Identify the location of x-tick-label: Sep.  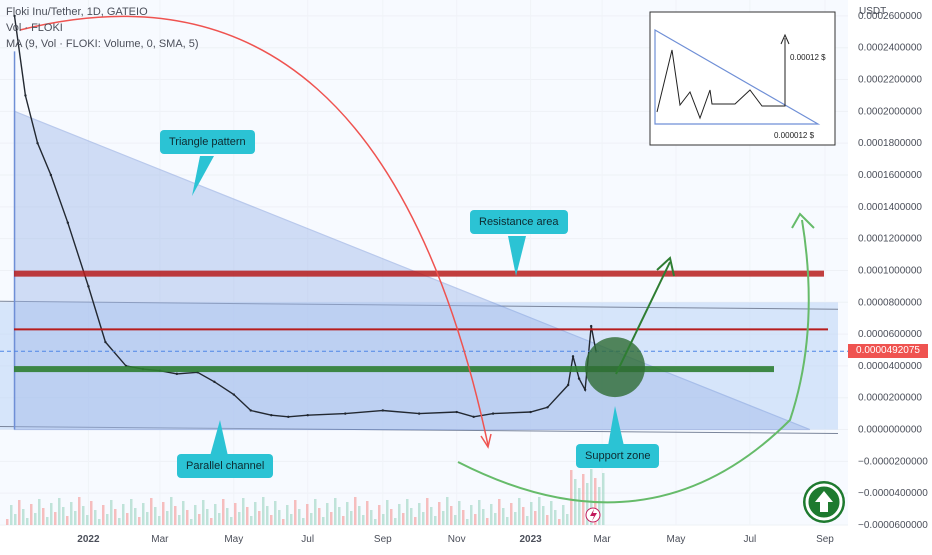
(825, 539).